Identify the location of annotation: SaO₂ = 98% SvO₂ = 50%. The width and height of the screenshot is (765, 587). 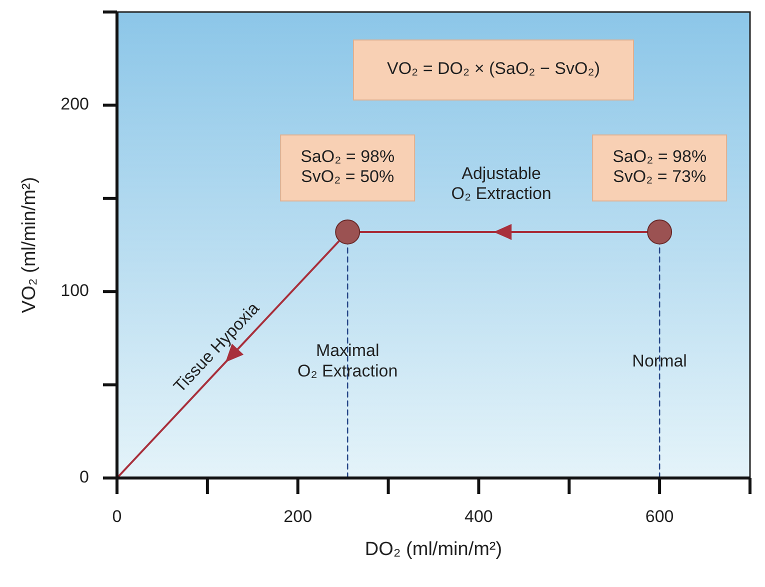
(347, 167).